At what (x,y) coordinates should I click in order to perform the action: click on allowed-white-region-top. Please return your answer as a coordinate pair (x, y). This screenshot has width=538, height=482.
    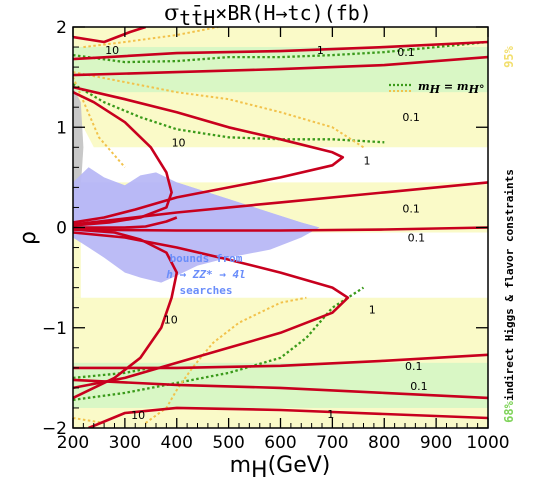
    Looking at the image, I should click on (284, 152).